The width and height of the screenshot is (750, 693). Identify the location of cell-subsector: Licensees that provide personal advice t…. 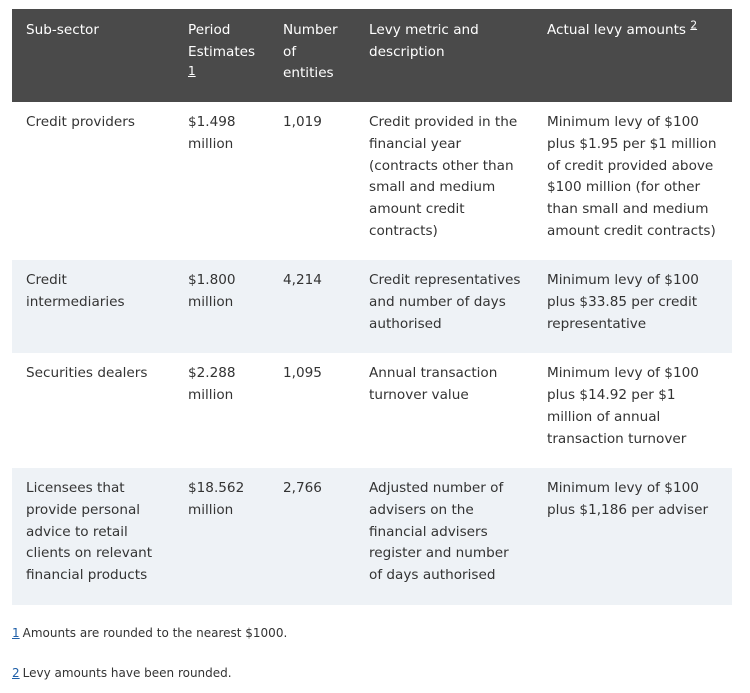
(93, 536).